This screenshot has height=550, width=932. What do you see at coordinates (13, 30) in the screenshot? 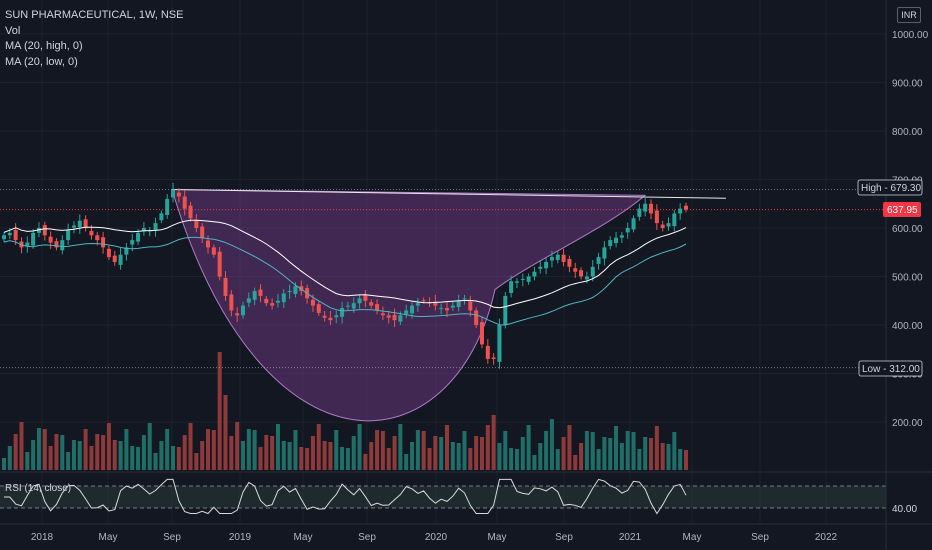
I see `legend-vol: Vol` at bounding box center [13, 30].